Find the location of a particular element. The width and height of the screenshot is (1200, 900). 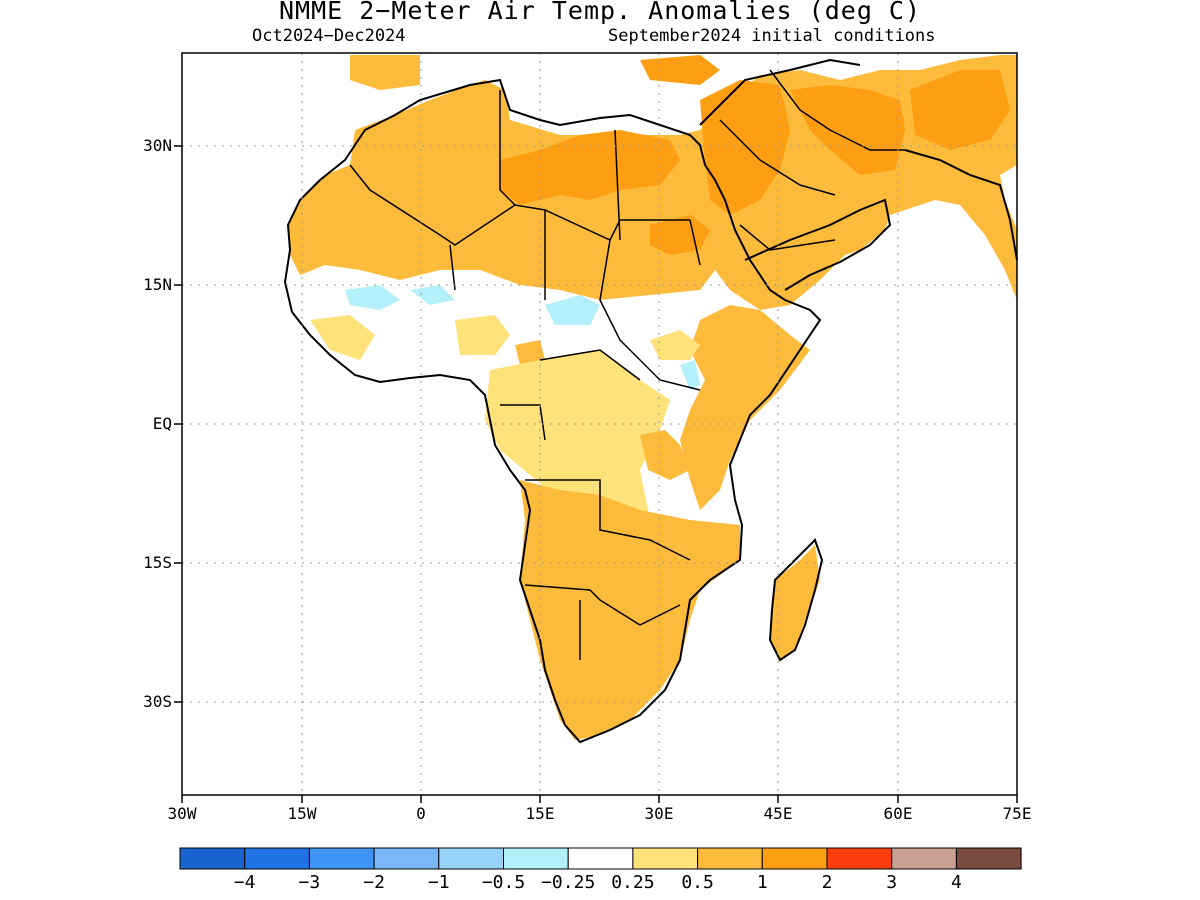

lat-label-30s: 30S is located at coordinates (157, 701).